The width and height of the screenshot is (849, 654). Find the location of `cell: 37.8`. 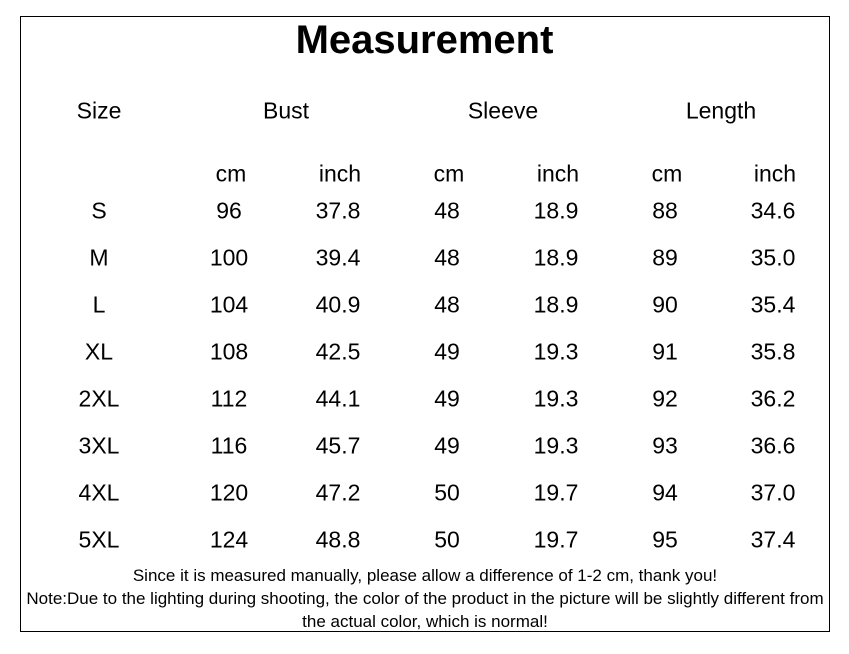

cell: 37.8 is located at coordinates (338, 210).